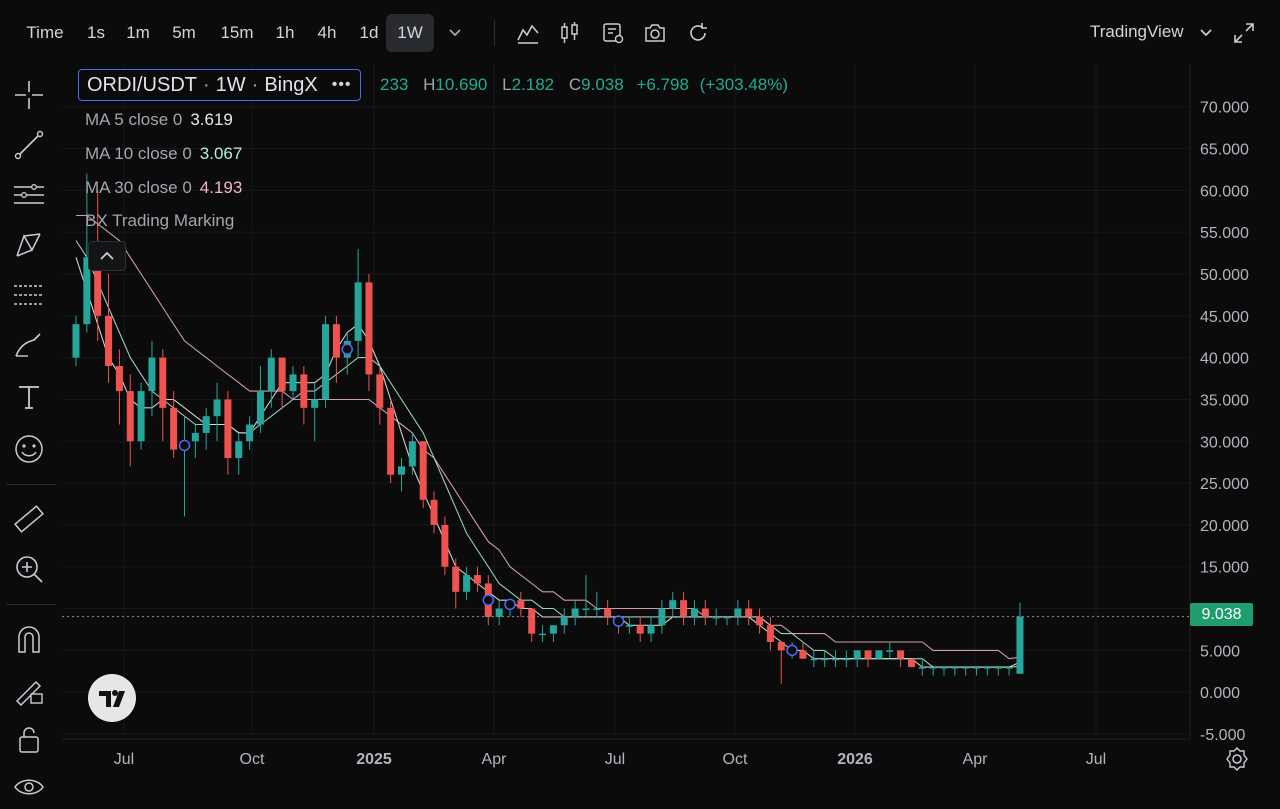 This screenshot has height=809, width=1280. Describe the element at coordinates (341, 84) in the screenshot. I see `more-icon: •••` at that location.